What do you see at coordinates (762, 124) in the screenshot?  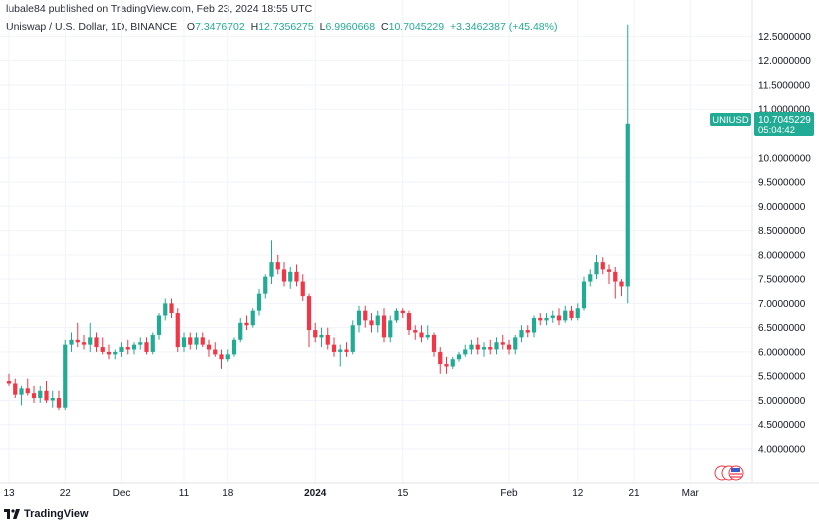 I see `last-price-tag: UNIUSD 10.7045229 05:04:42` at bounding box center [762, 124].